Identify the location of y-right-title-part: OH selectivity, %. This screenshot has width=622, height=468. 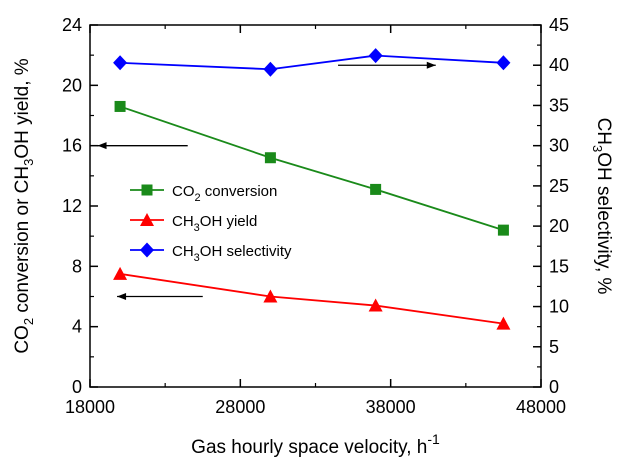
(603, 223).